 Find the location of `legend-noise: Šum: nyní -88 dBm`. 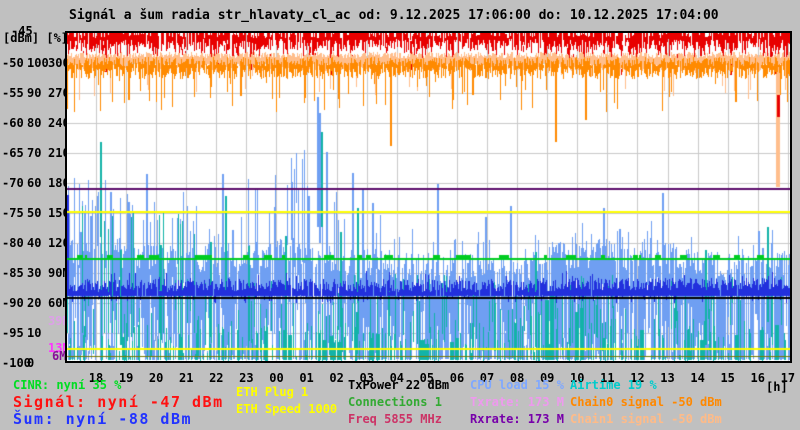

legend-noise: Šum: nyní -88 dBm is located at coordinates (103, 419).